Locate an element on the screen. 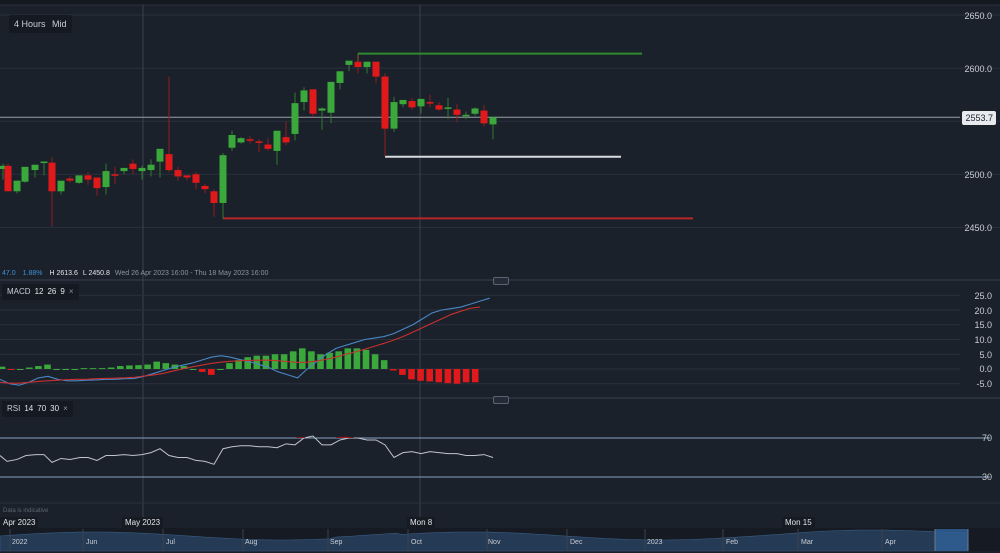 The image size is (1000, 553). rsi-label: RSI is located at coordinates (14, 408).